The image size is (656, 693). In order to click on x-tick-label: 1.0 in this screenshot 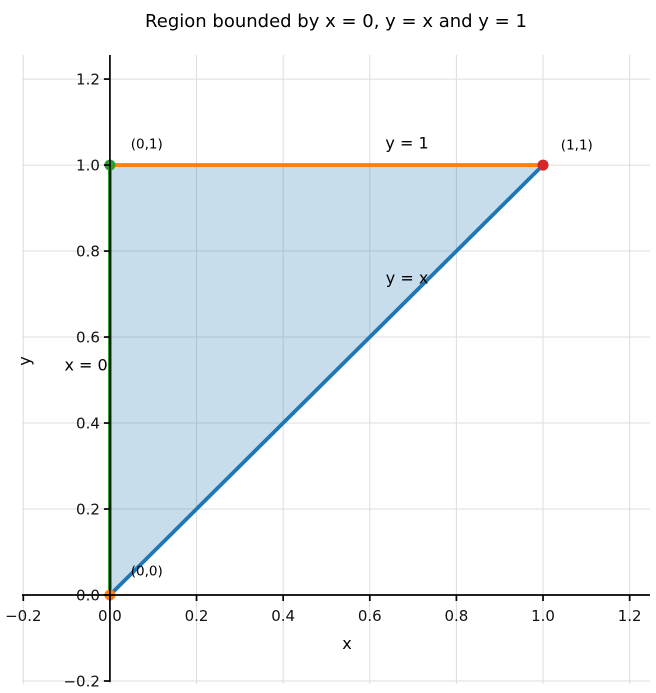, I will do `click(543, 616)`.